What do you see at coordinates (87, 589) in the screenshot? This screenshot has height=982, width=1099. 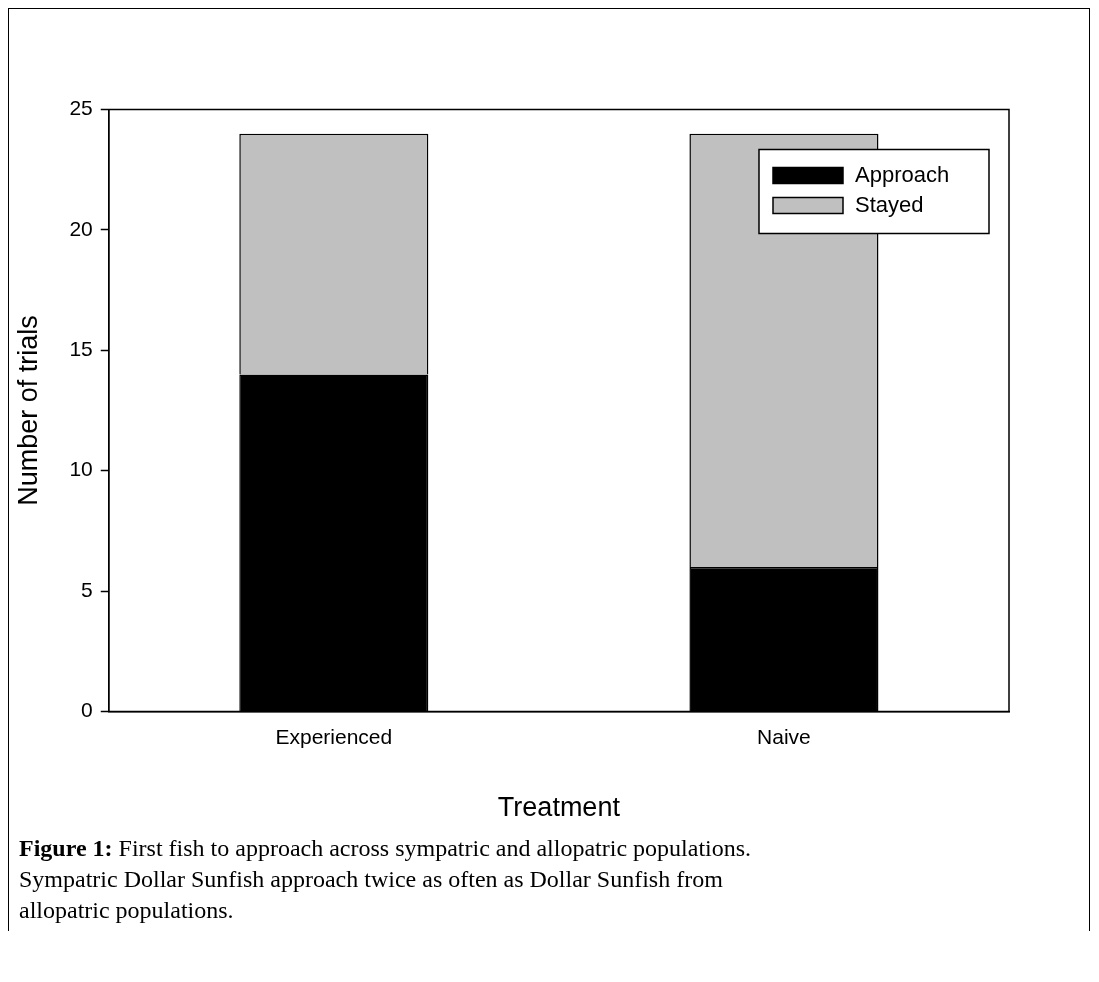 I see `y-tick-label: 5` at bounding box center [87, 589].